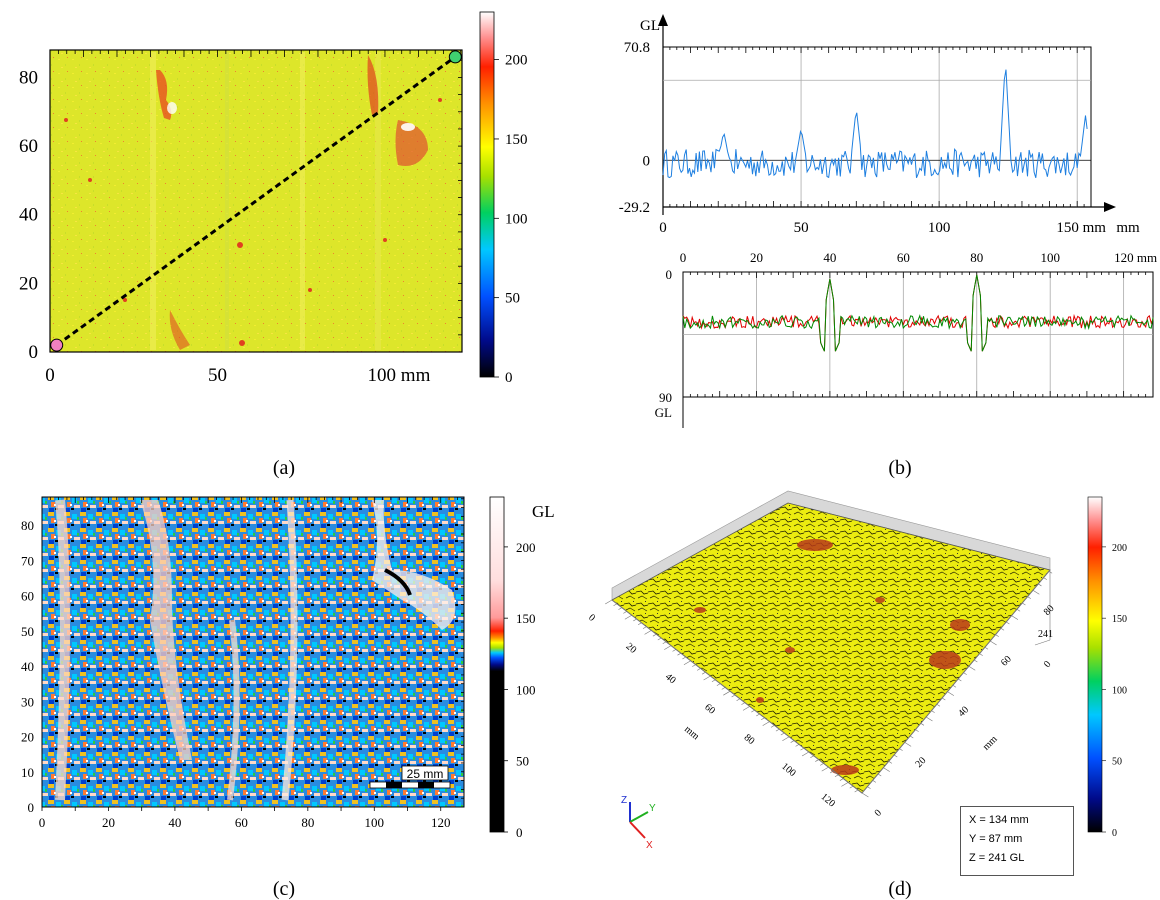 The image size is (1160, 900). Describe the element at coordinates (57, 345) in the screenshot. I see `profile-start-marker` at that location.